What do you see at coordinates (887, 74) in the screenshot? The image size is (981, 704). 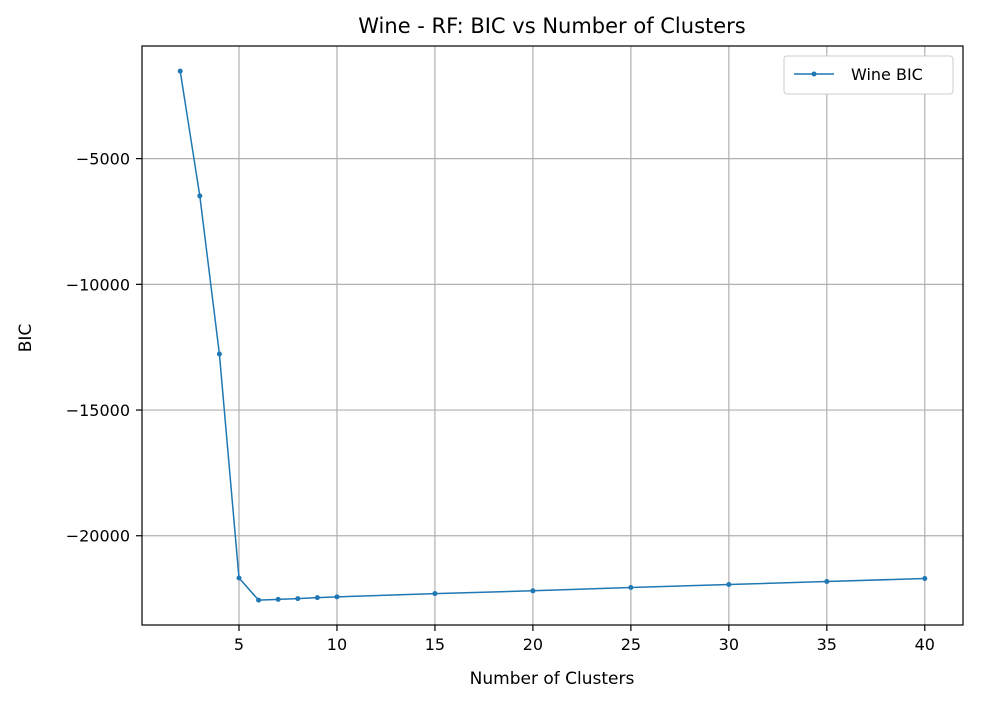 I see `legend-label-wine-bic: Wine BIC` at bounding box center [887, 74].